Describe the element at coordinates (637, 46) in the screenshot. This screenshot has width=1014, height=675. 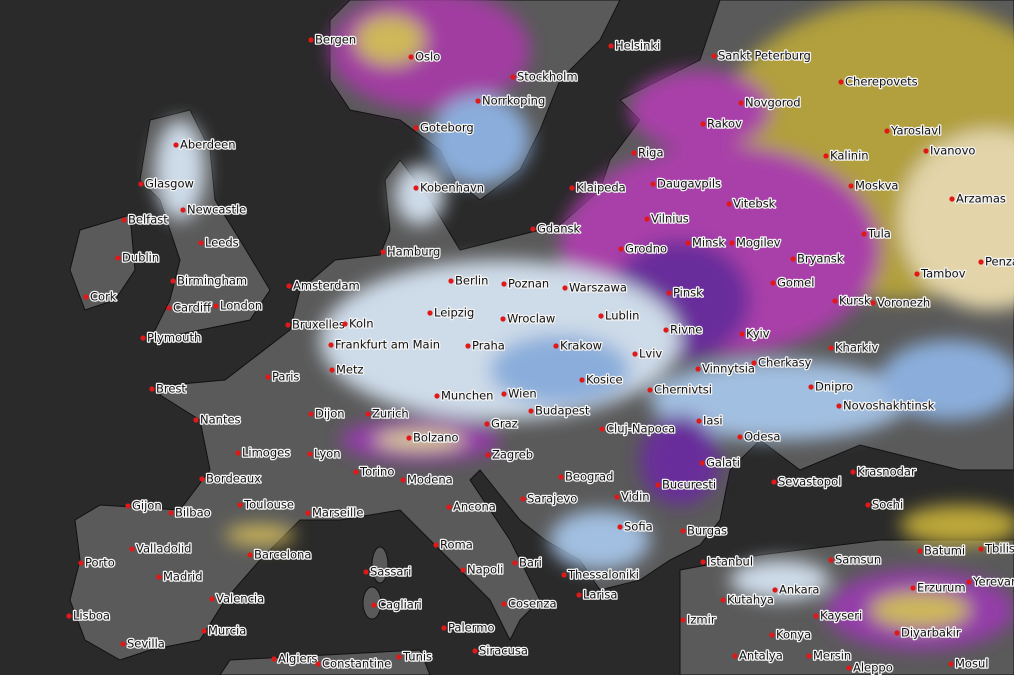
I see `city-label: Helsinki` at that location.